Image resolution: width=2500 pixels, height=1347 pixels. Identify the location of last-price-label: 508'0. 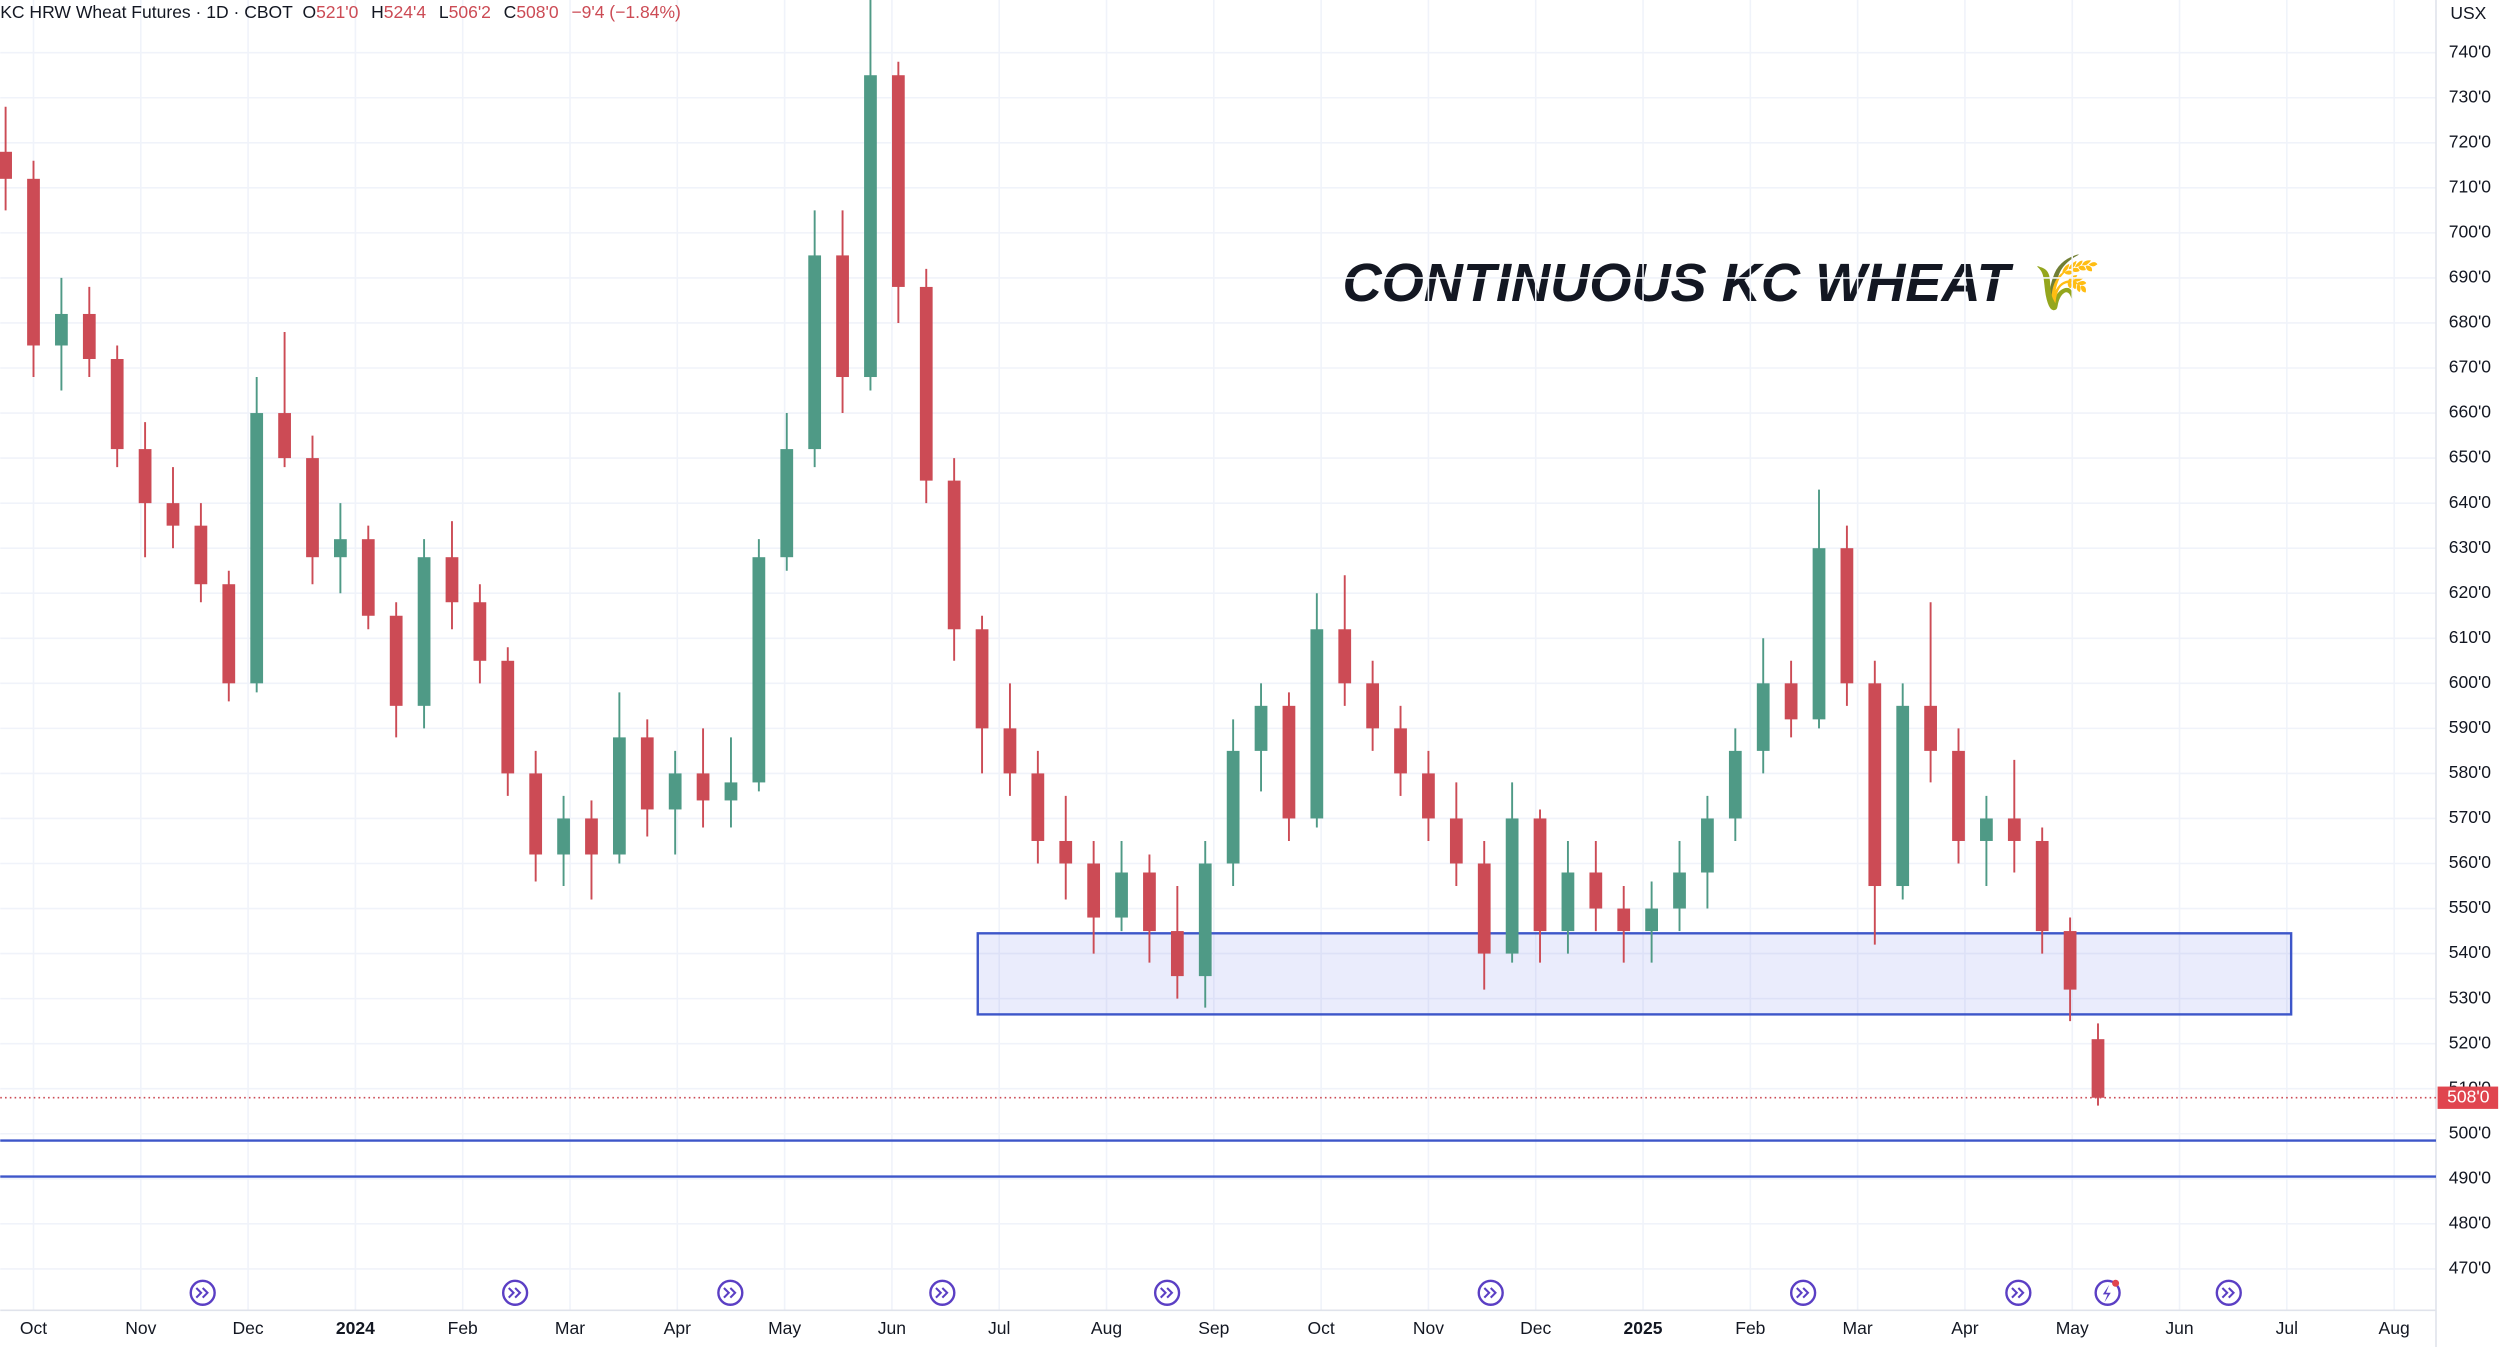
(2468, 1096).